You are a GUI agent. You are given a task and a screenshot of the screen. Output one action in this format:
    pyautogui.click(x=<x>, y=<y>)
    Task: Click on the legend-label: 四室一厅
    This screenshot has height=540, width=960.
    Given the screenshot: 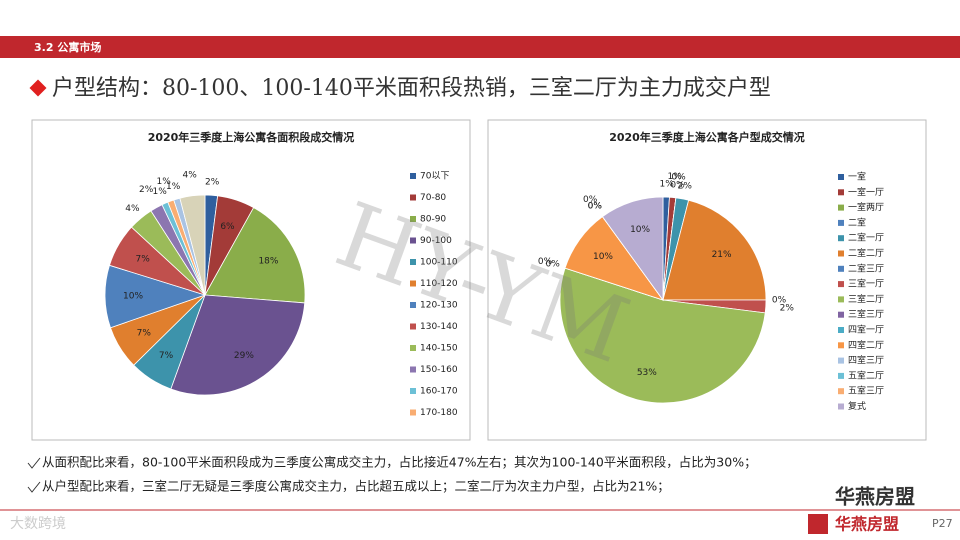 What is the action you would take?
    pyautogui.click(x=866, y=330)
    